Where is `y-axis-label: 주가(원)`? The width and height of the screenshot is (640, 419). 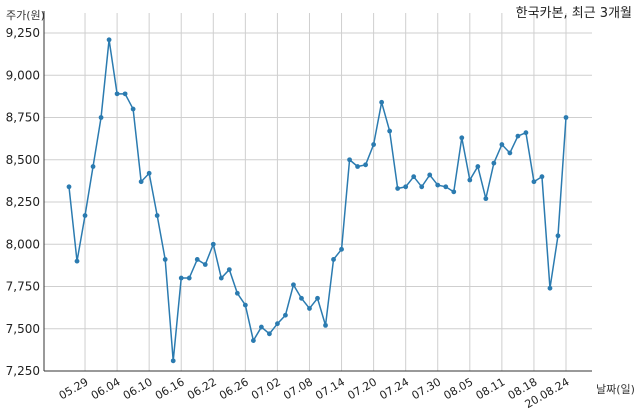 y-axis-label: 주가(원) is located at coordinates (25, 15).